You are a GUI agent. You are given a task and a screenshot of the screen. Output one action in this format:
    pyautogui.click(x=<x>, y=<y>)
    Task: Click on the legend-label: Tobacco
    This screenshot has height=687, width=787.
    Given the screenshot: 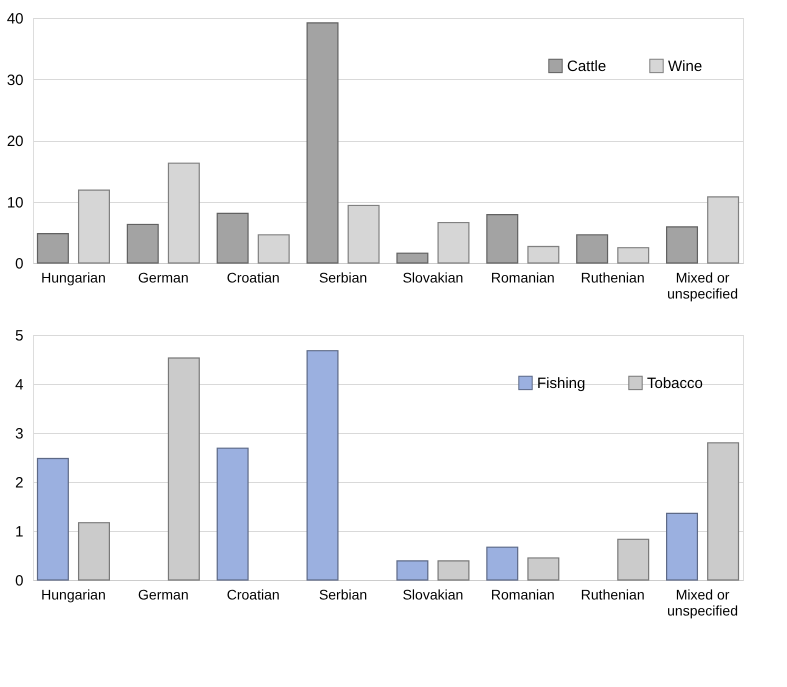 What is the action you would take?
    pyautogui.click(x=675, y=383)
    